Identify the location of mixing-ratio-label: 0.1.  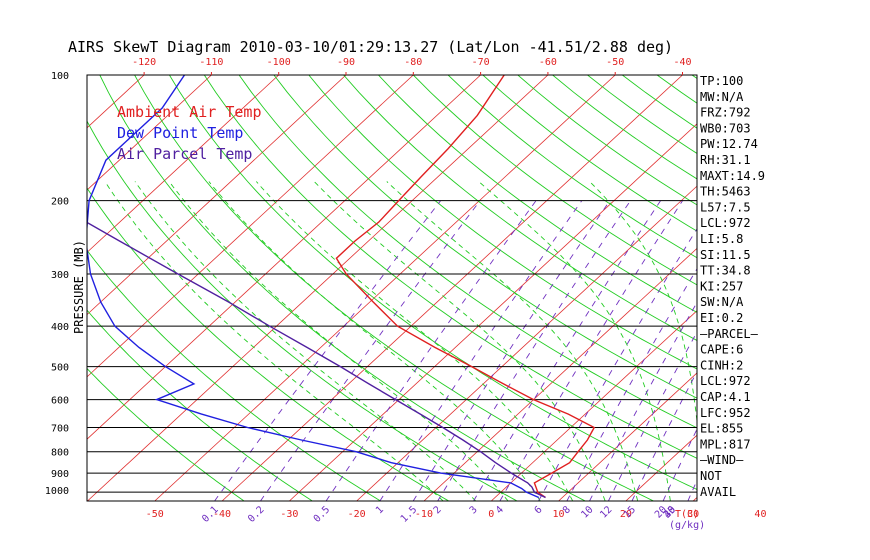
(210, 514).